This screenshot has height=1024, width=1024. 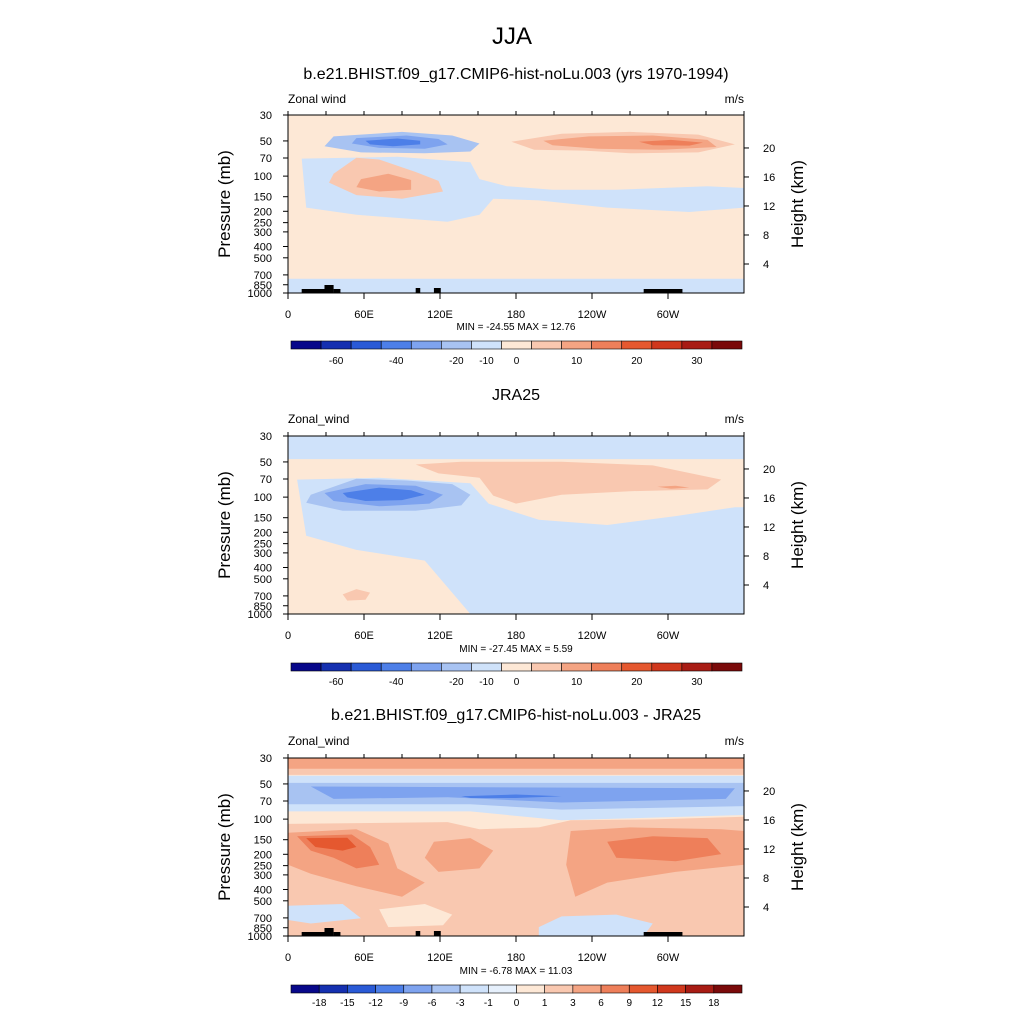 I want to click on colorbar-label: -3, so click(x=460, y=1003).